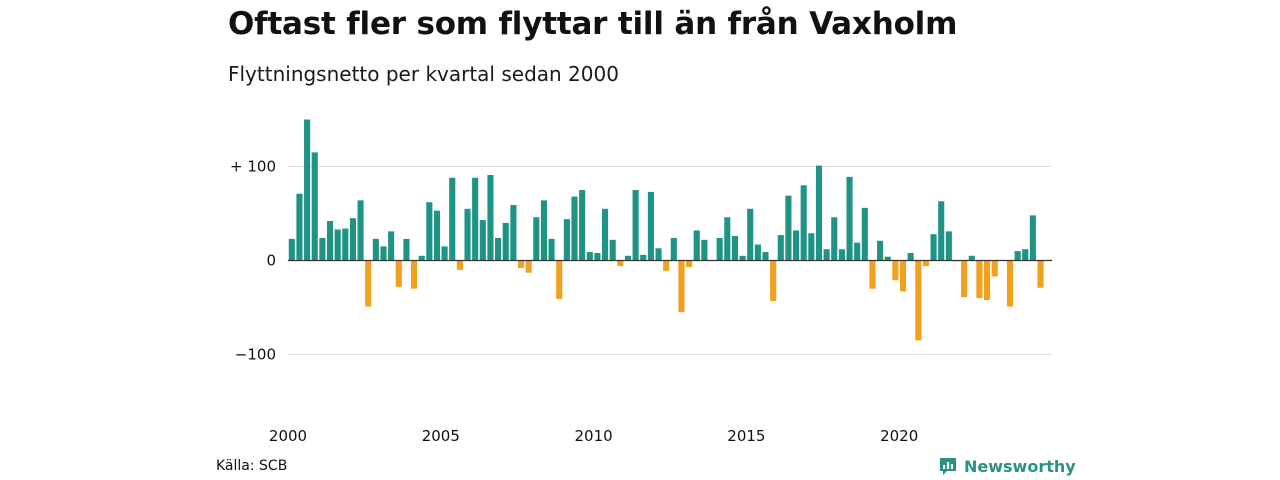 This screenshot has height=480, width=1280. Describe the element at coordinates (1007, 466) in the screenshot. I see `brand-logo: Newsworthy` at that location.